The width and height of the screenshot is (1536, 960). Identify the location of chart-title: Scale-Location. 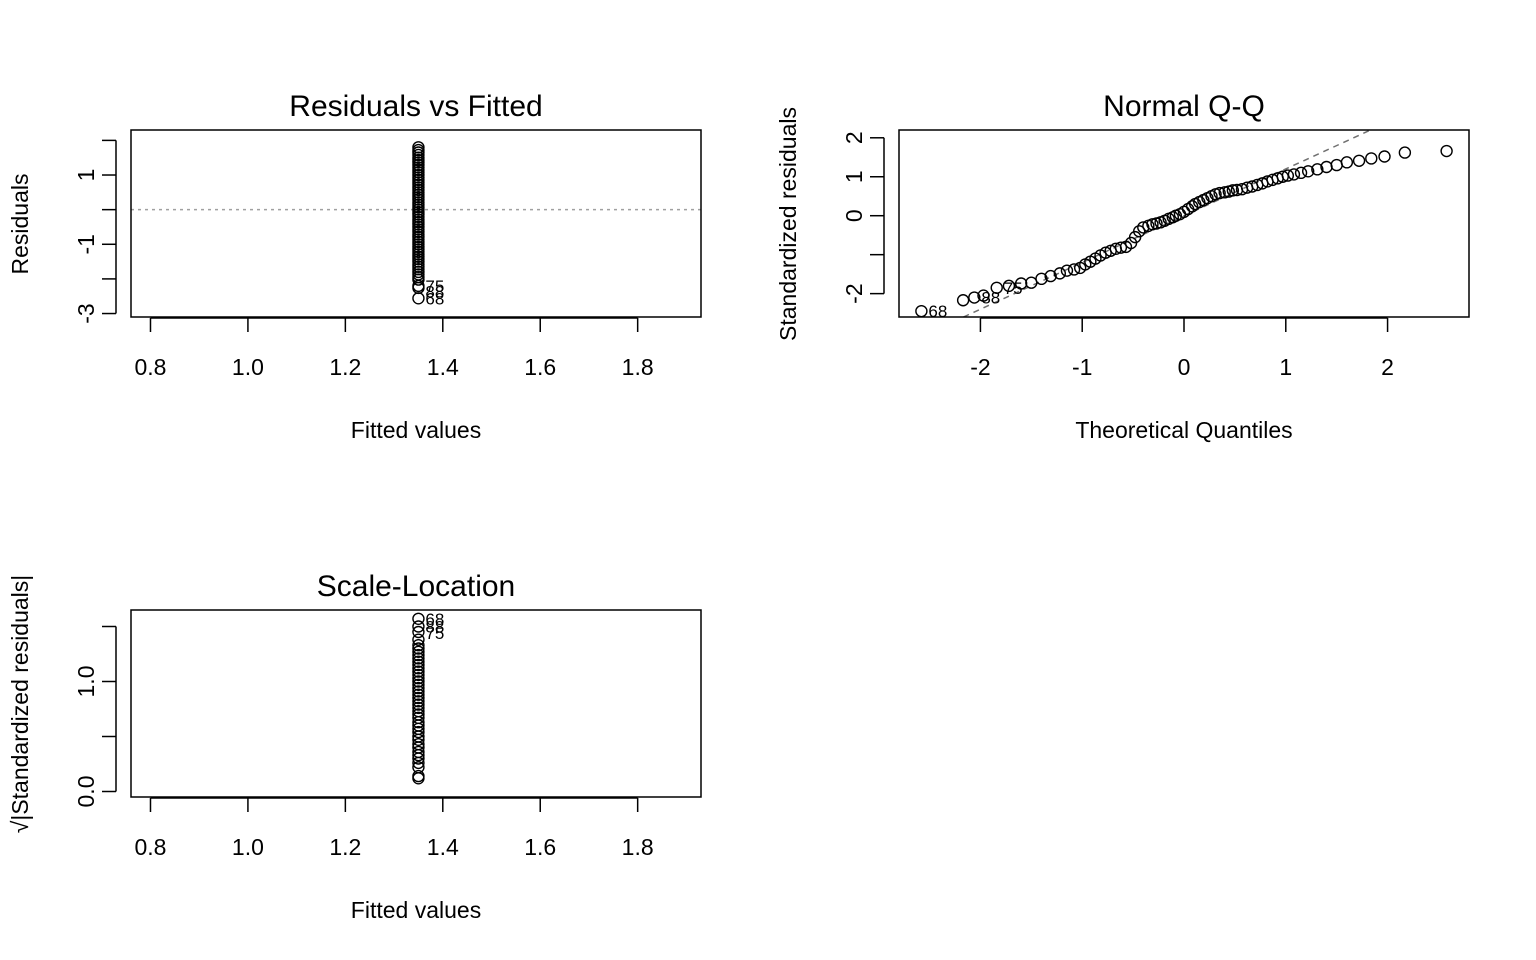
(416, 586).